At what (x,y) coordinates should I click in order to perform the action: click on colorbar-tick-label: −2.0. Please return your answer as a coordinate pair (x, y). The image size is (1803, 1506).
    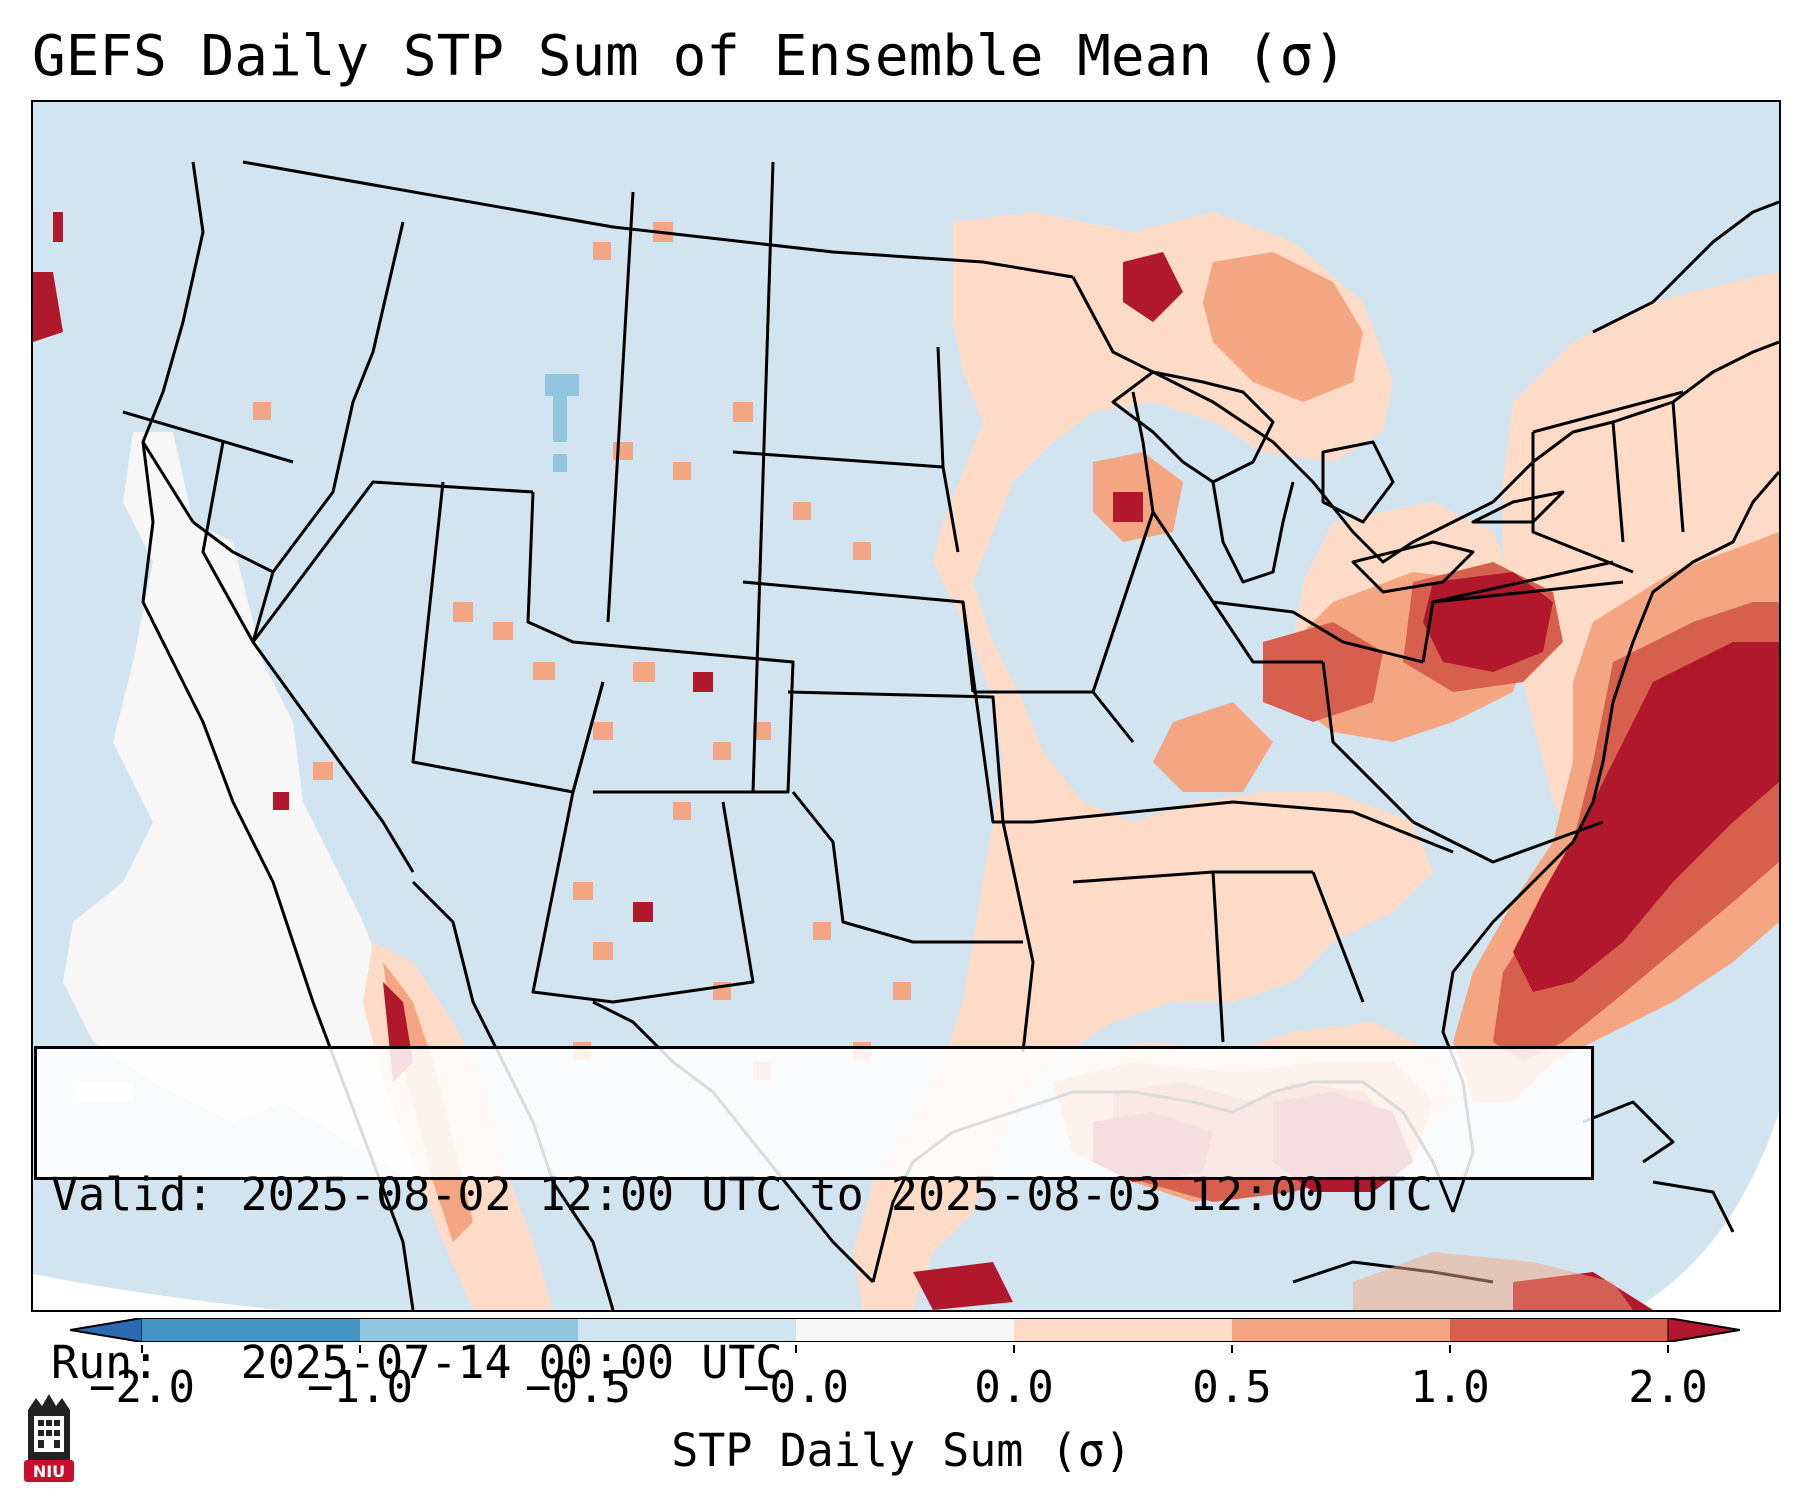
    Looking at the image, I should click on (142, 1387).